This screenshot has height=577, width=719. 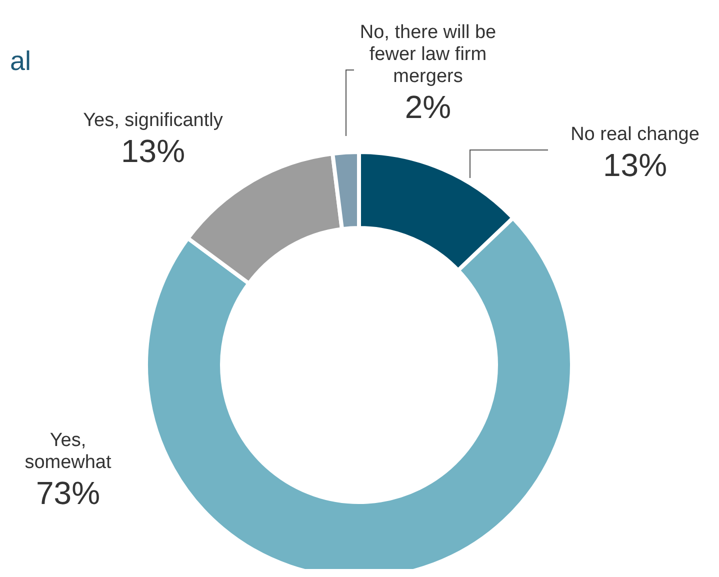 What do you see at coordinates (68, 451) in the screenshot?
I see `slice-label: Yes, somewhat` at bounding box center [68, 451].